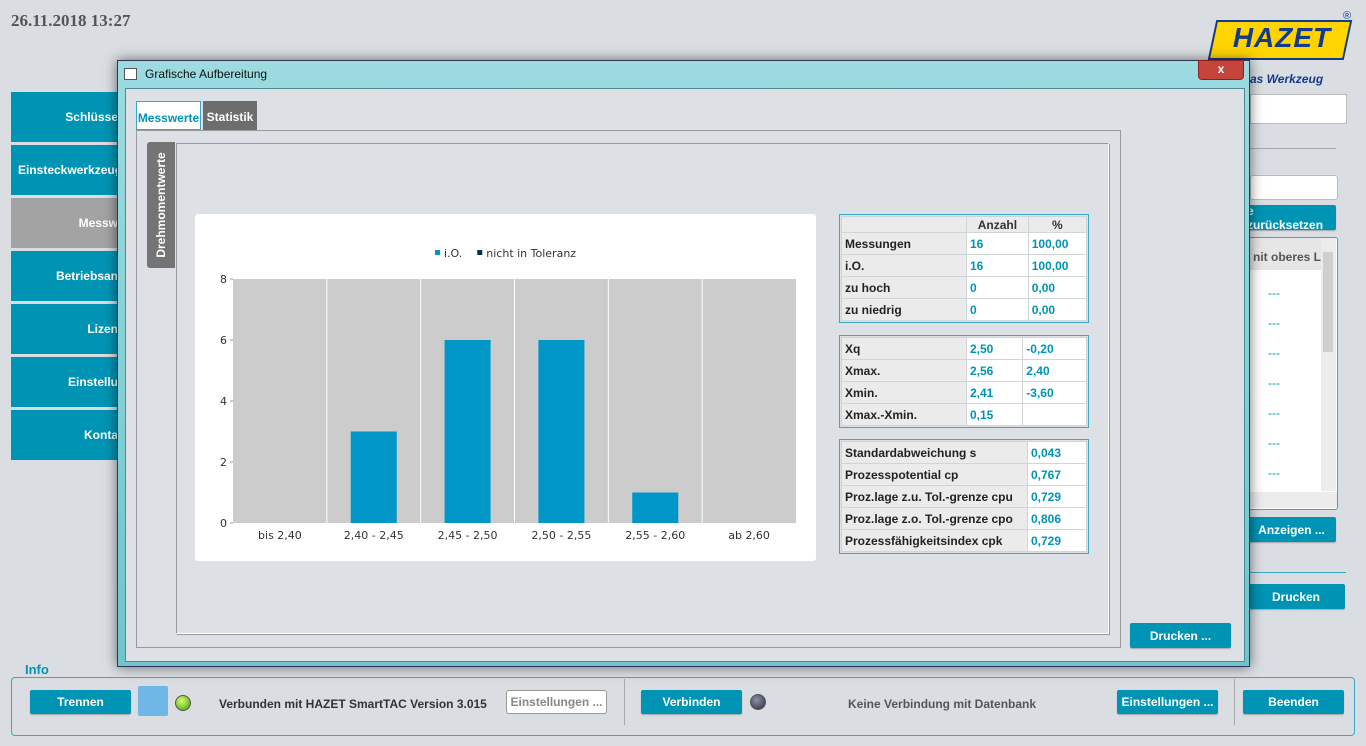  What do you see at coordinates (749, 535) in the screenshot?
I see `x-tick-label: ab 2,60` at bounding box center [749, 535].